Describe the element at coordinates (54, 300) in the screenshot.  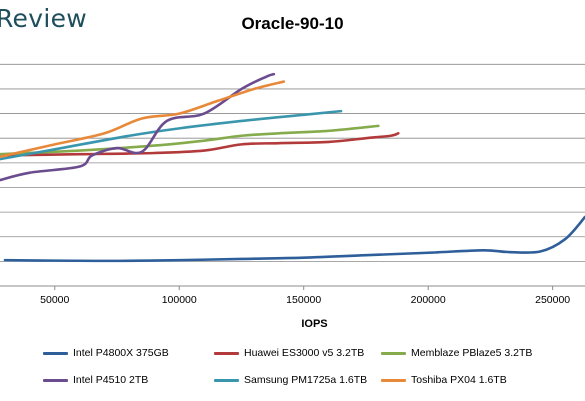
I see `x-tick-label-0: 50000` at that location.